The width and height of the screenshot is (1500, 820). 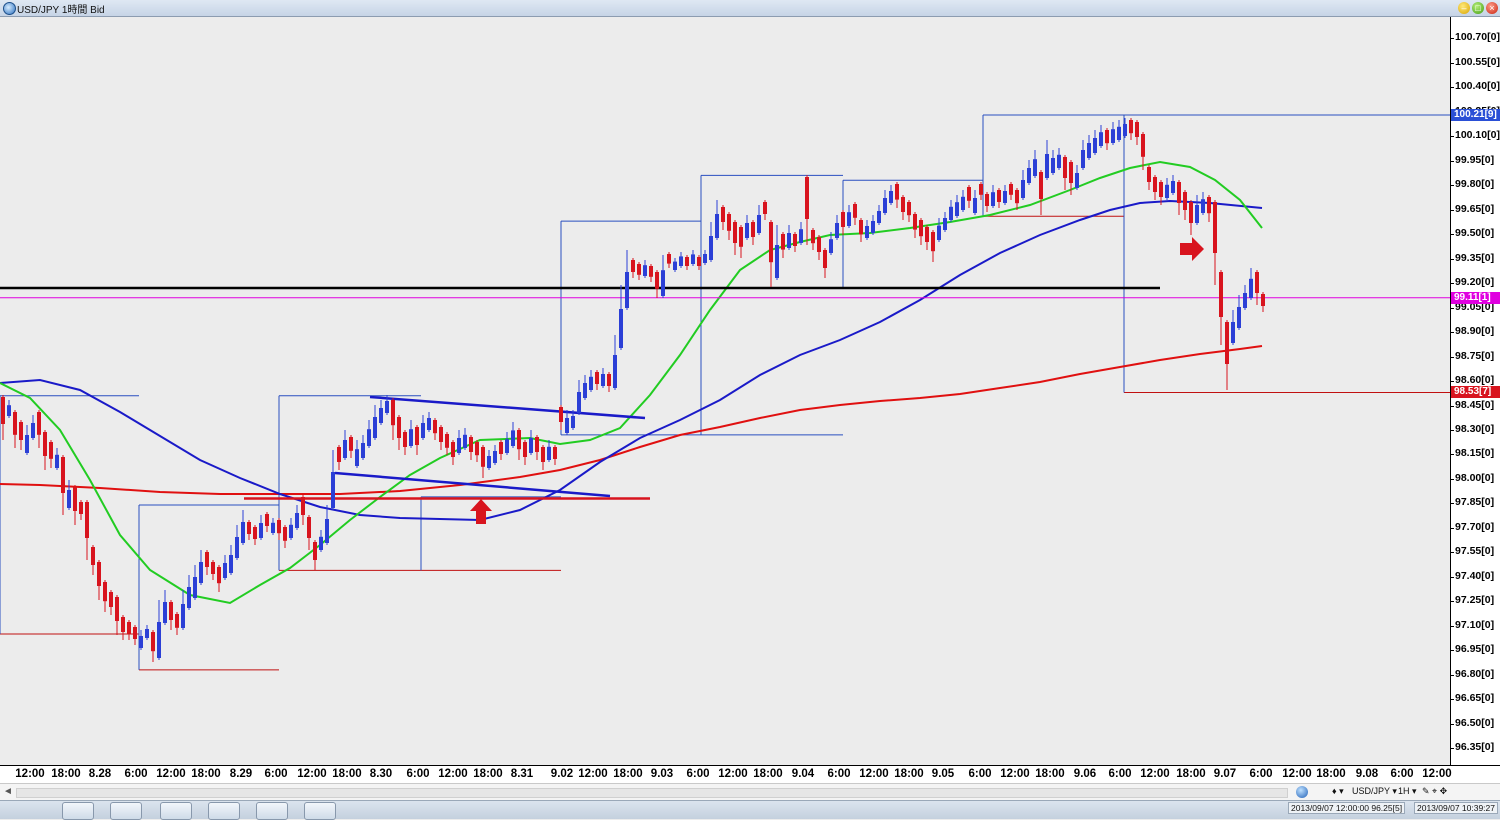 I want to click on price-label: 100.70[0], so click(x=1477, y=37).